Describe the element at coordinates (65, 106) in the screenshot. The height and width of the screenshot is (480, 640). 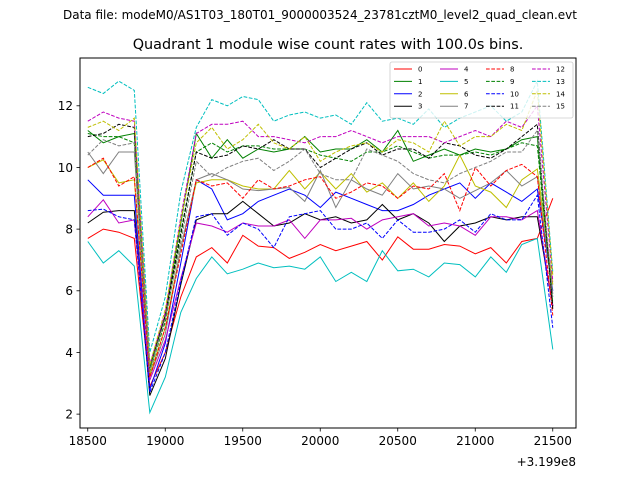
I see `y-tick-label: 12` at that location.